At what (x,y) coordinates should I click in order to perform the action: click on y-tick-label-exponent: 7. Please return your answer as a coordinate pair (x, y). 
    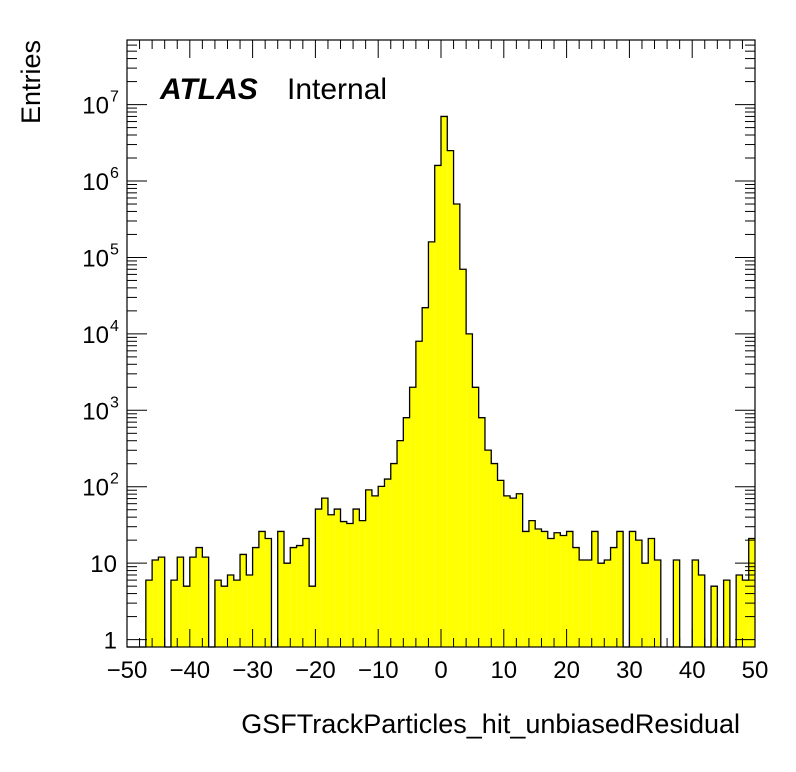
    Looking at the image, I should click on (114, 97).